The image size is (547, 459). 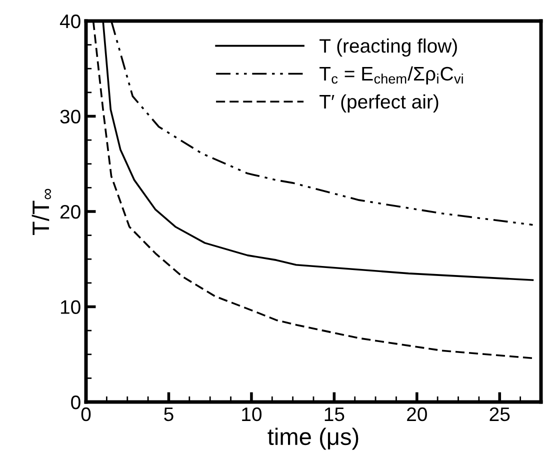 What do you see at coordinates (86, 414) in the screenshot?
I see `x-tick-label: 0` at bounding box center [86, 414].